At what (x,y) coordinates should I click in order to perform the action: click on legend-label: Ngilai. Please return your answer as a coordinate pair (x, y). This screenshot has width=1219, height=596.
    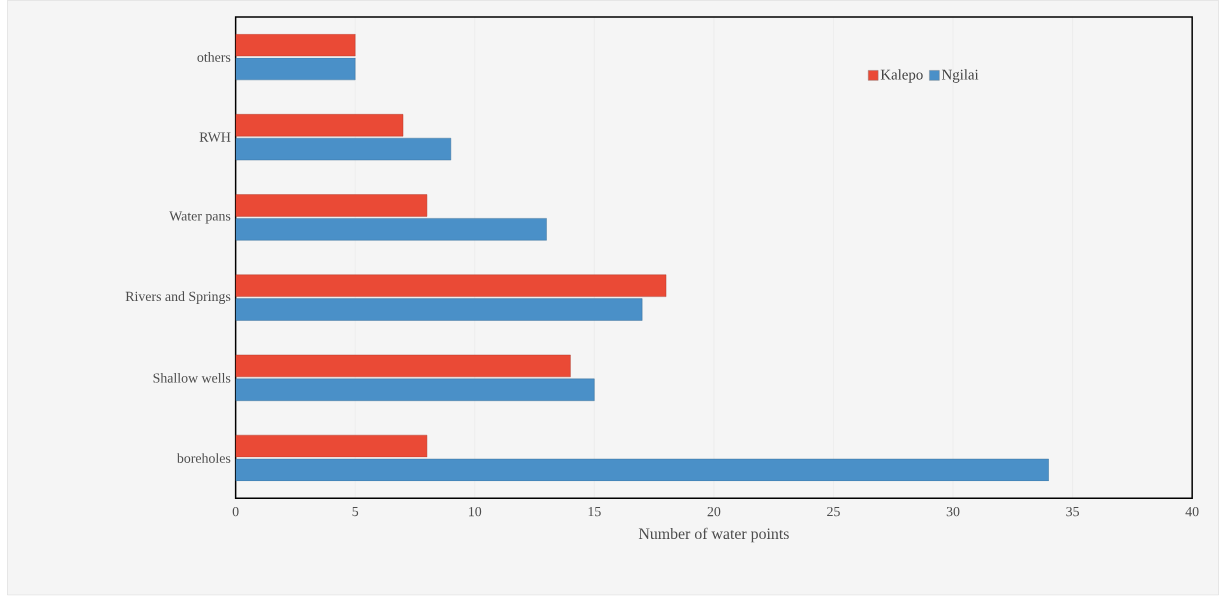
    Looking at the image, I should click on (960, 76).